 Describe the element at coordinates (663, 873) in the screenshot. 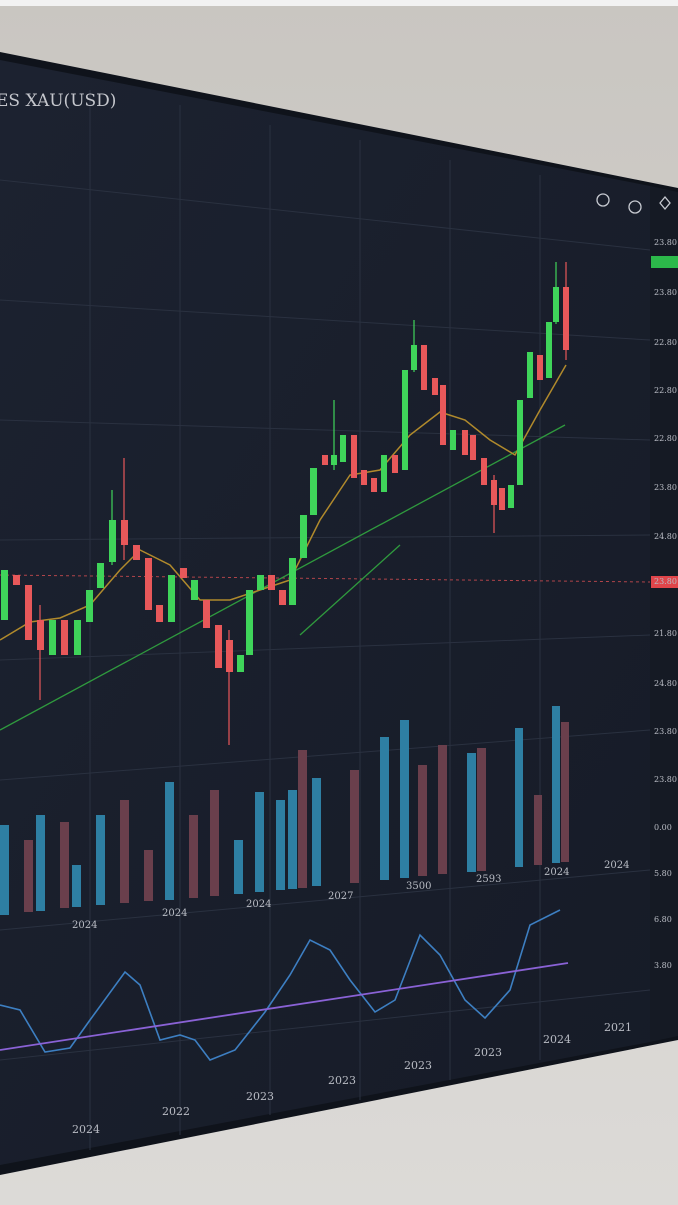

I see `price-label: 5.80` at that location.